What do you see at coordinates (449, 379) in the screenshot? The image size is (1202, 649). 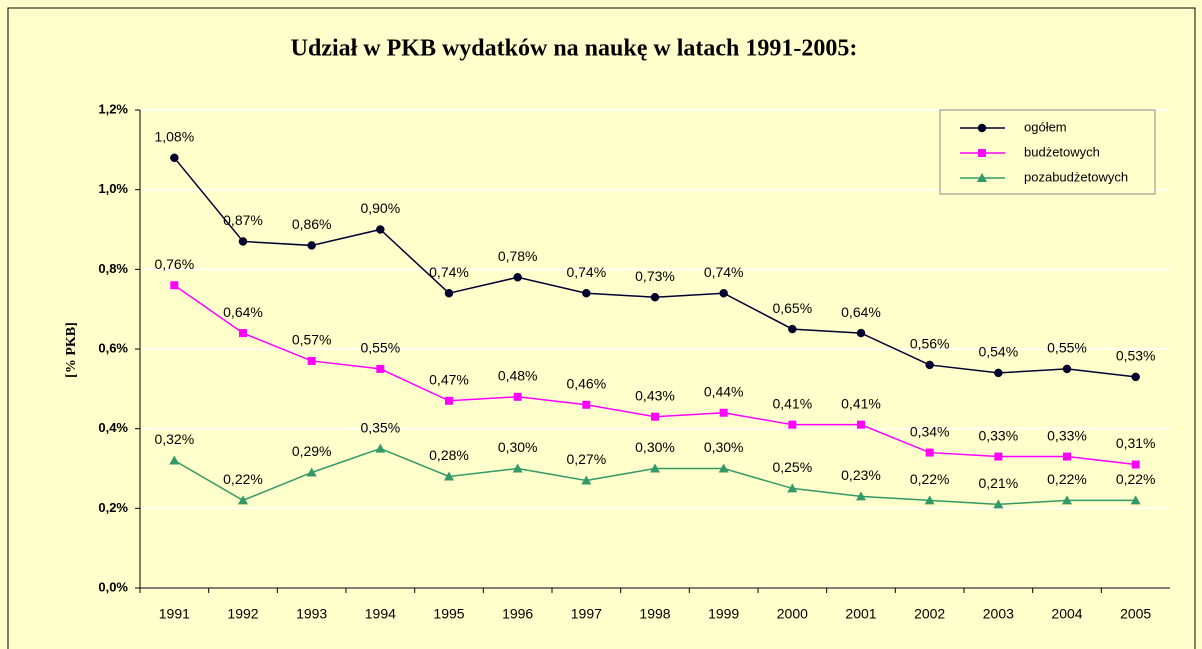 I see `data-label: 0,47%` at bounding box center [449, 379].